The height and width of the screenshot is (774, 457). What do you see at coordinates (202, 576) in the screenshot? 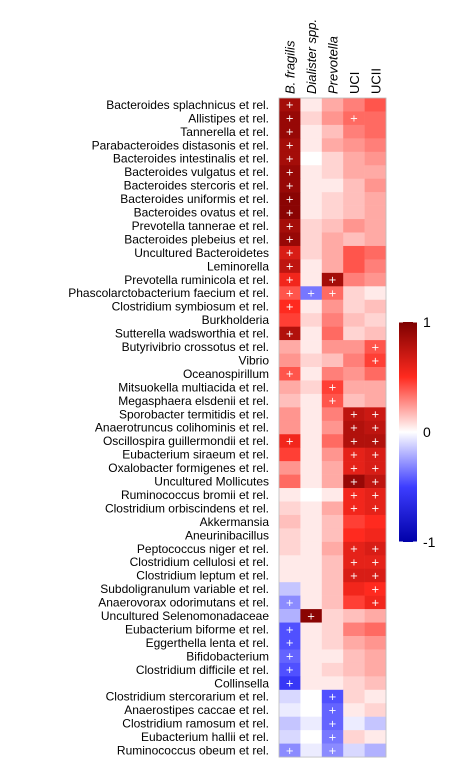
I see `row-label: Clostridium leptum et rel.` at bounding box center [202, 576].